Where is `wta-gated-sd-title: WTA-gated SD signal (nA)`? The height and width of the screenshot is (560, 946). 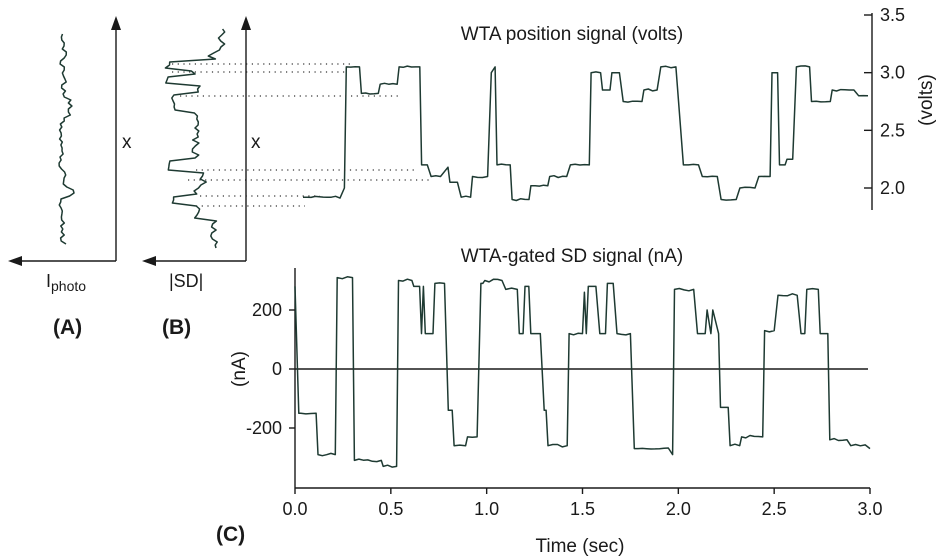
wta-gated-sd-title: WTA-gated SD signal (nA) is located at coordinates (572, 256).